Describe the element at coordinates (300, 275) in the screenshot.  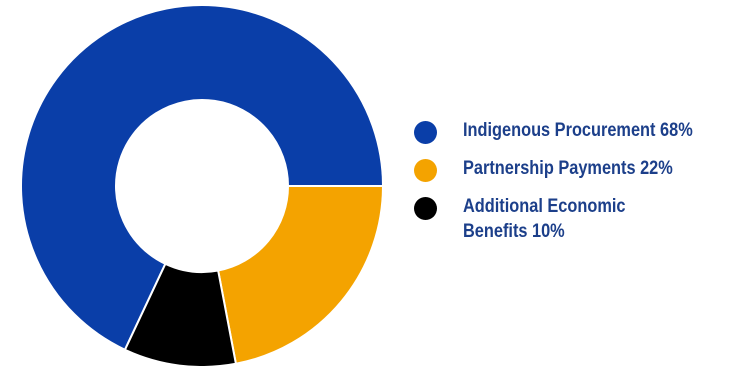
I see `donut-slice-partnership-payments` at that location.